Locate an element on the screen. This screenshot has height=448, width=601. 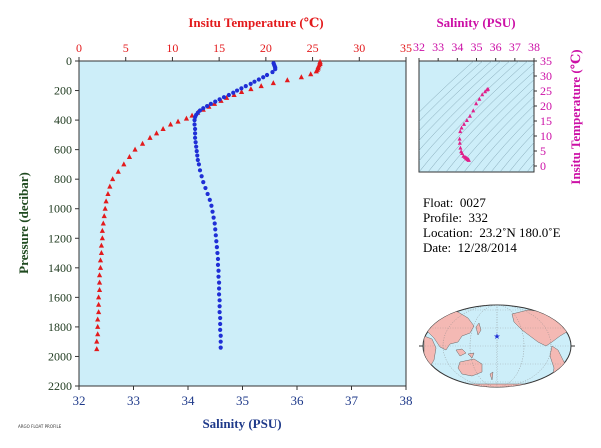
info-date: Date: 12/28/2014 is located at coordinates (470, 248).